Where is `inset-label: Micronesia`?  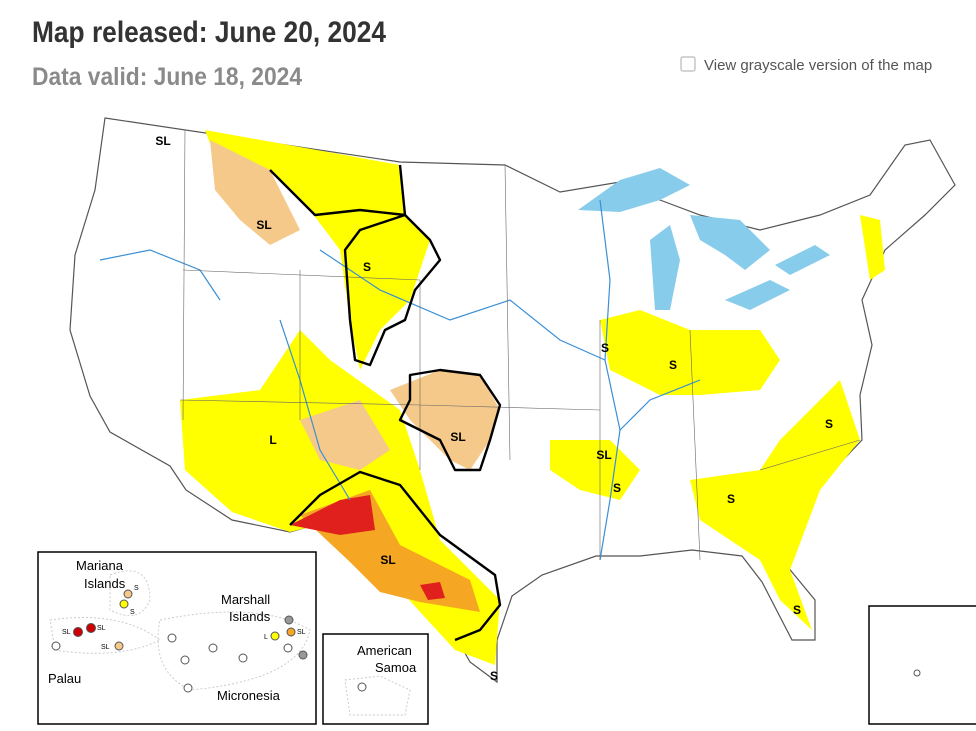
inset-label: Micronesia is located at coordinates (249, 695).